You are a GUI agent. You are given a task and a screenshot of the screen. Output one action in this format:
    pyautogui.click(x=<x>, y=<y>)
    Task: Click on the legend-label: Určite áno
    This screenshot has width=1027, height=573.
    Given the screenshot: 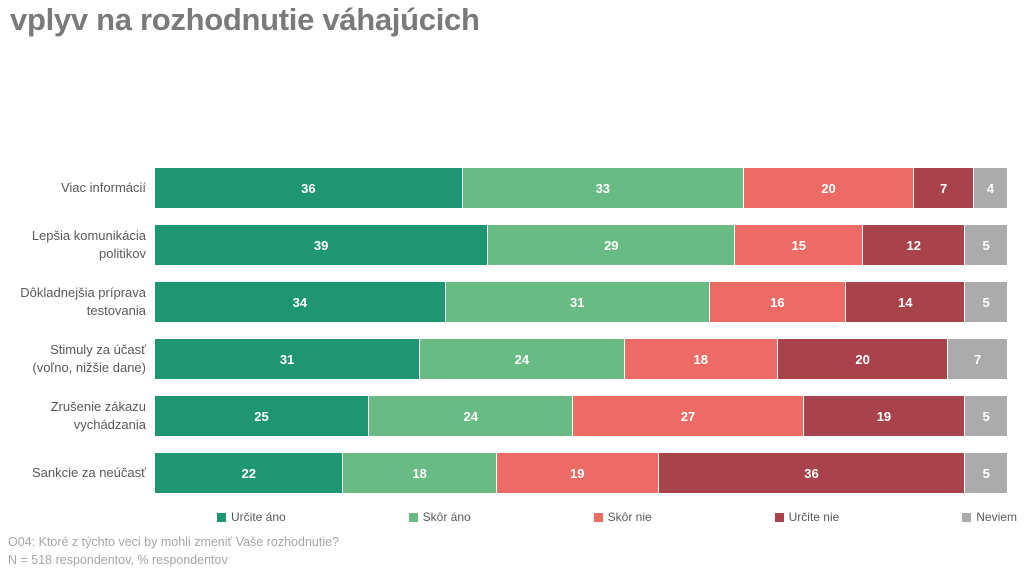 What is the action you would take?
    pyautogui.click(x=258, y=517)
    